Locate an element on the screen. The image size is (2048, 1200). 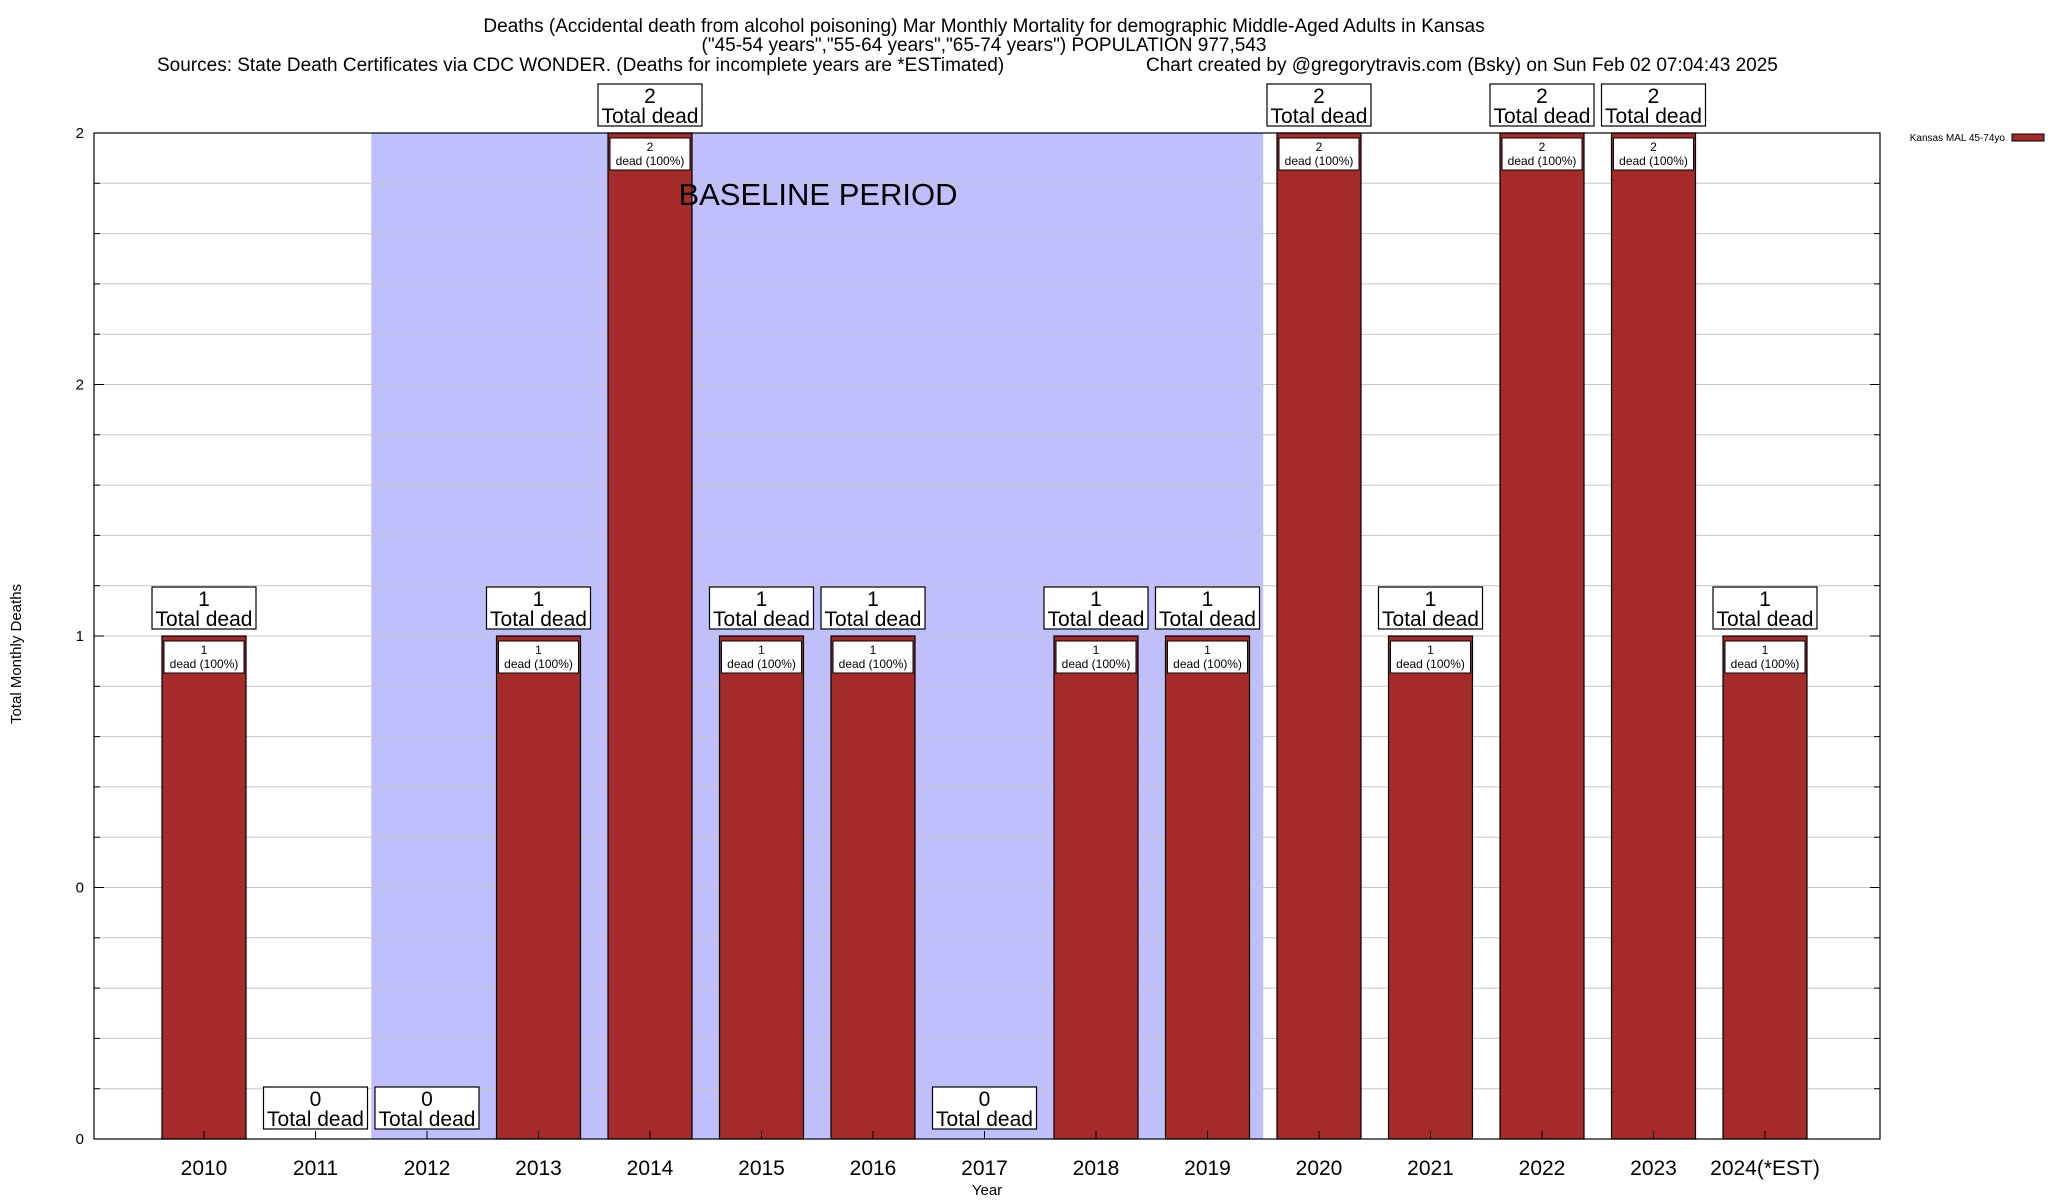
x-tick-label: 2024(*EST) is located at coordinates (1765, 1168).